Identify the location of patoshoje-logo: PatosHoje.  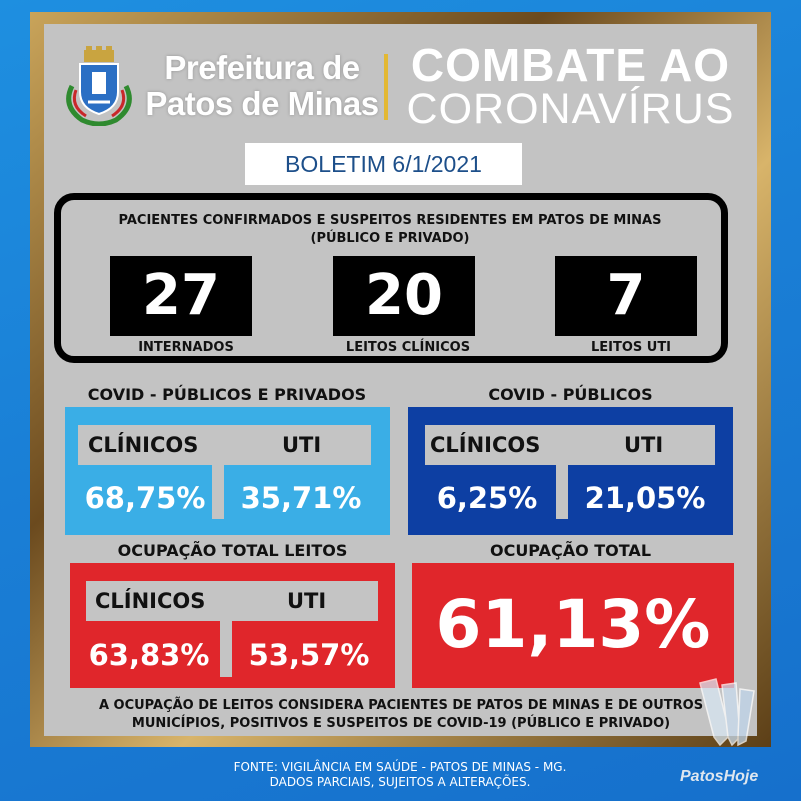
(719, 776).